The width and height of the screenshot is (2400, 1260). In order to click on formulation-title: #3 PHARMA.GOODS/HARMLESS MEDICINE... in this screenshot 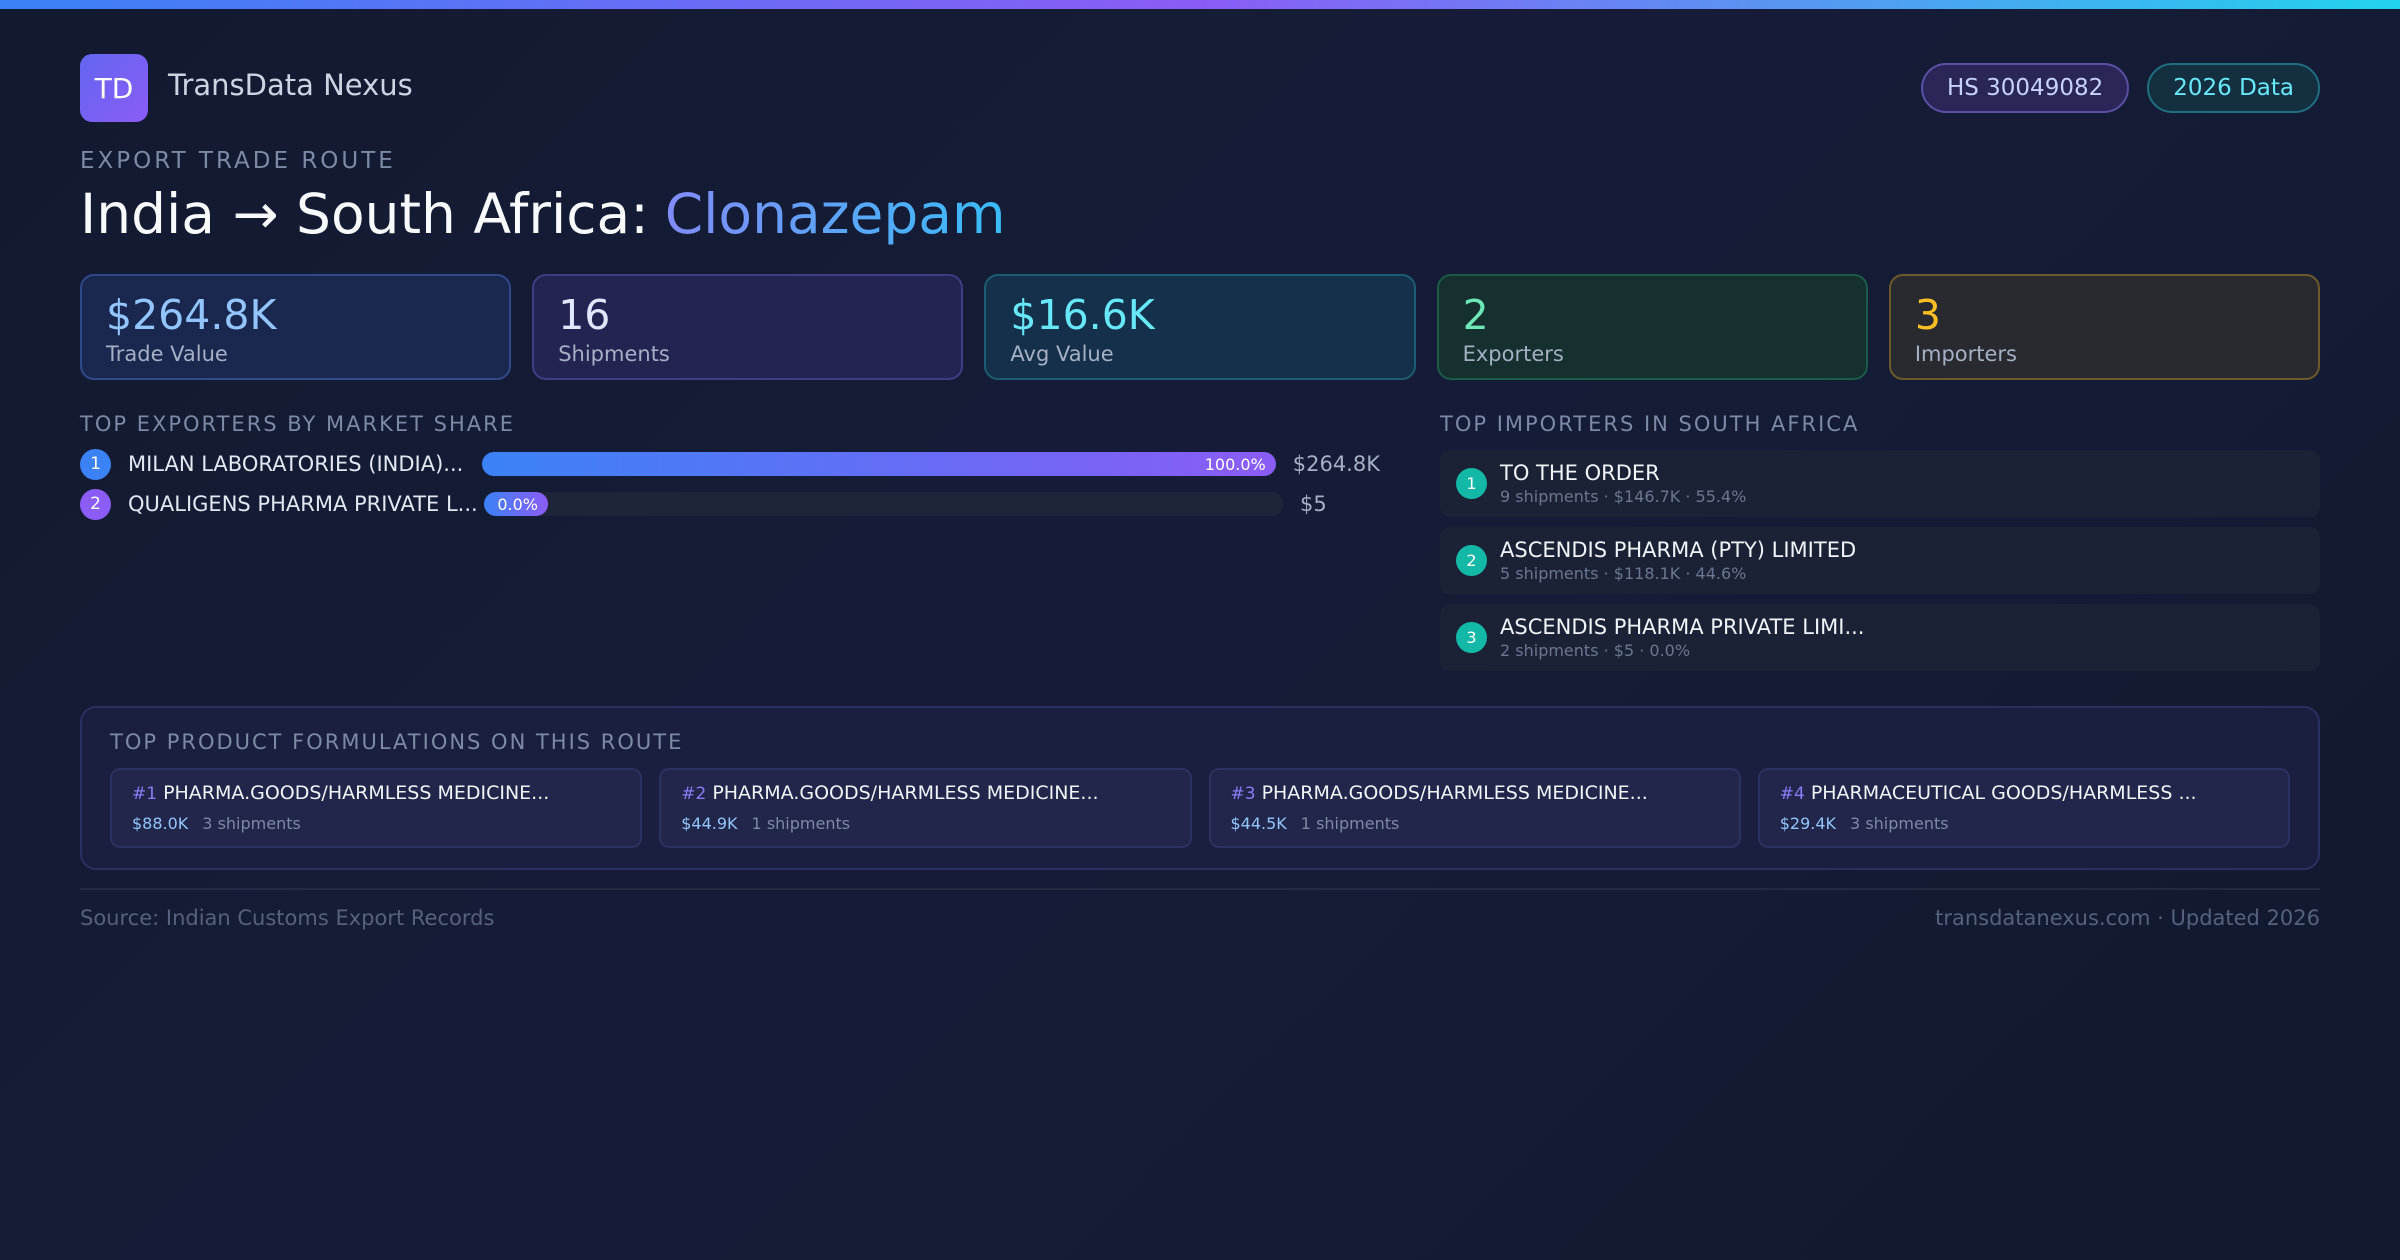, I will do `click(1475, 793)`.